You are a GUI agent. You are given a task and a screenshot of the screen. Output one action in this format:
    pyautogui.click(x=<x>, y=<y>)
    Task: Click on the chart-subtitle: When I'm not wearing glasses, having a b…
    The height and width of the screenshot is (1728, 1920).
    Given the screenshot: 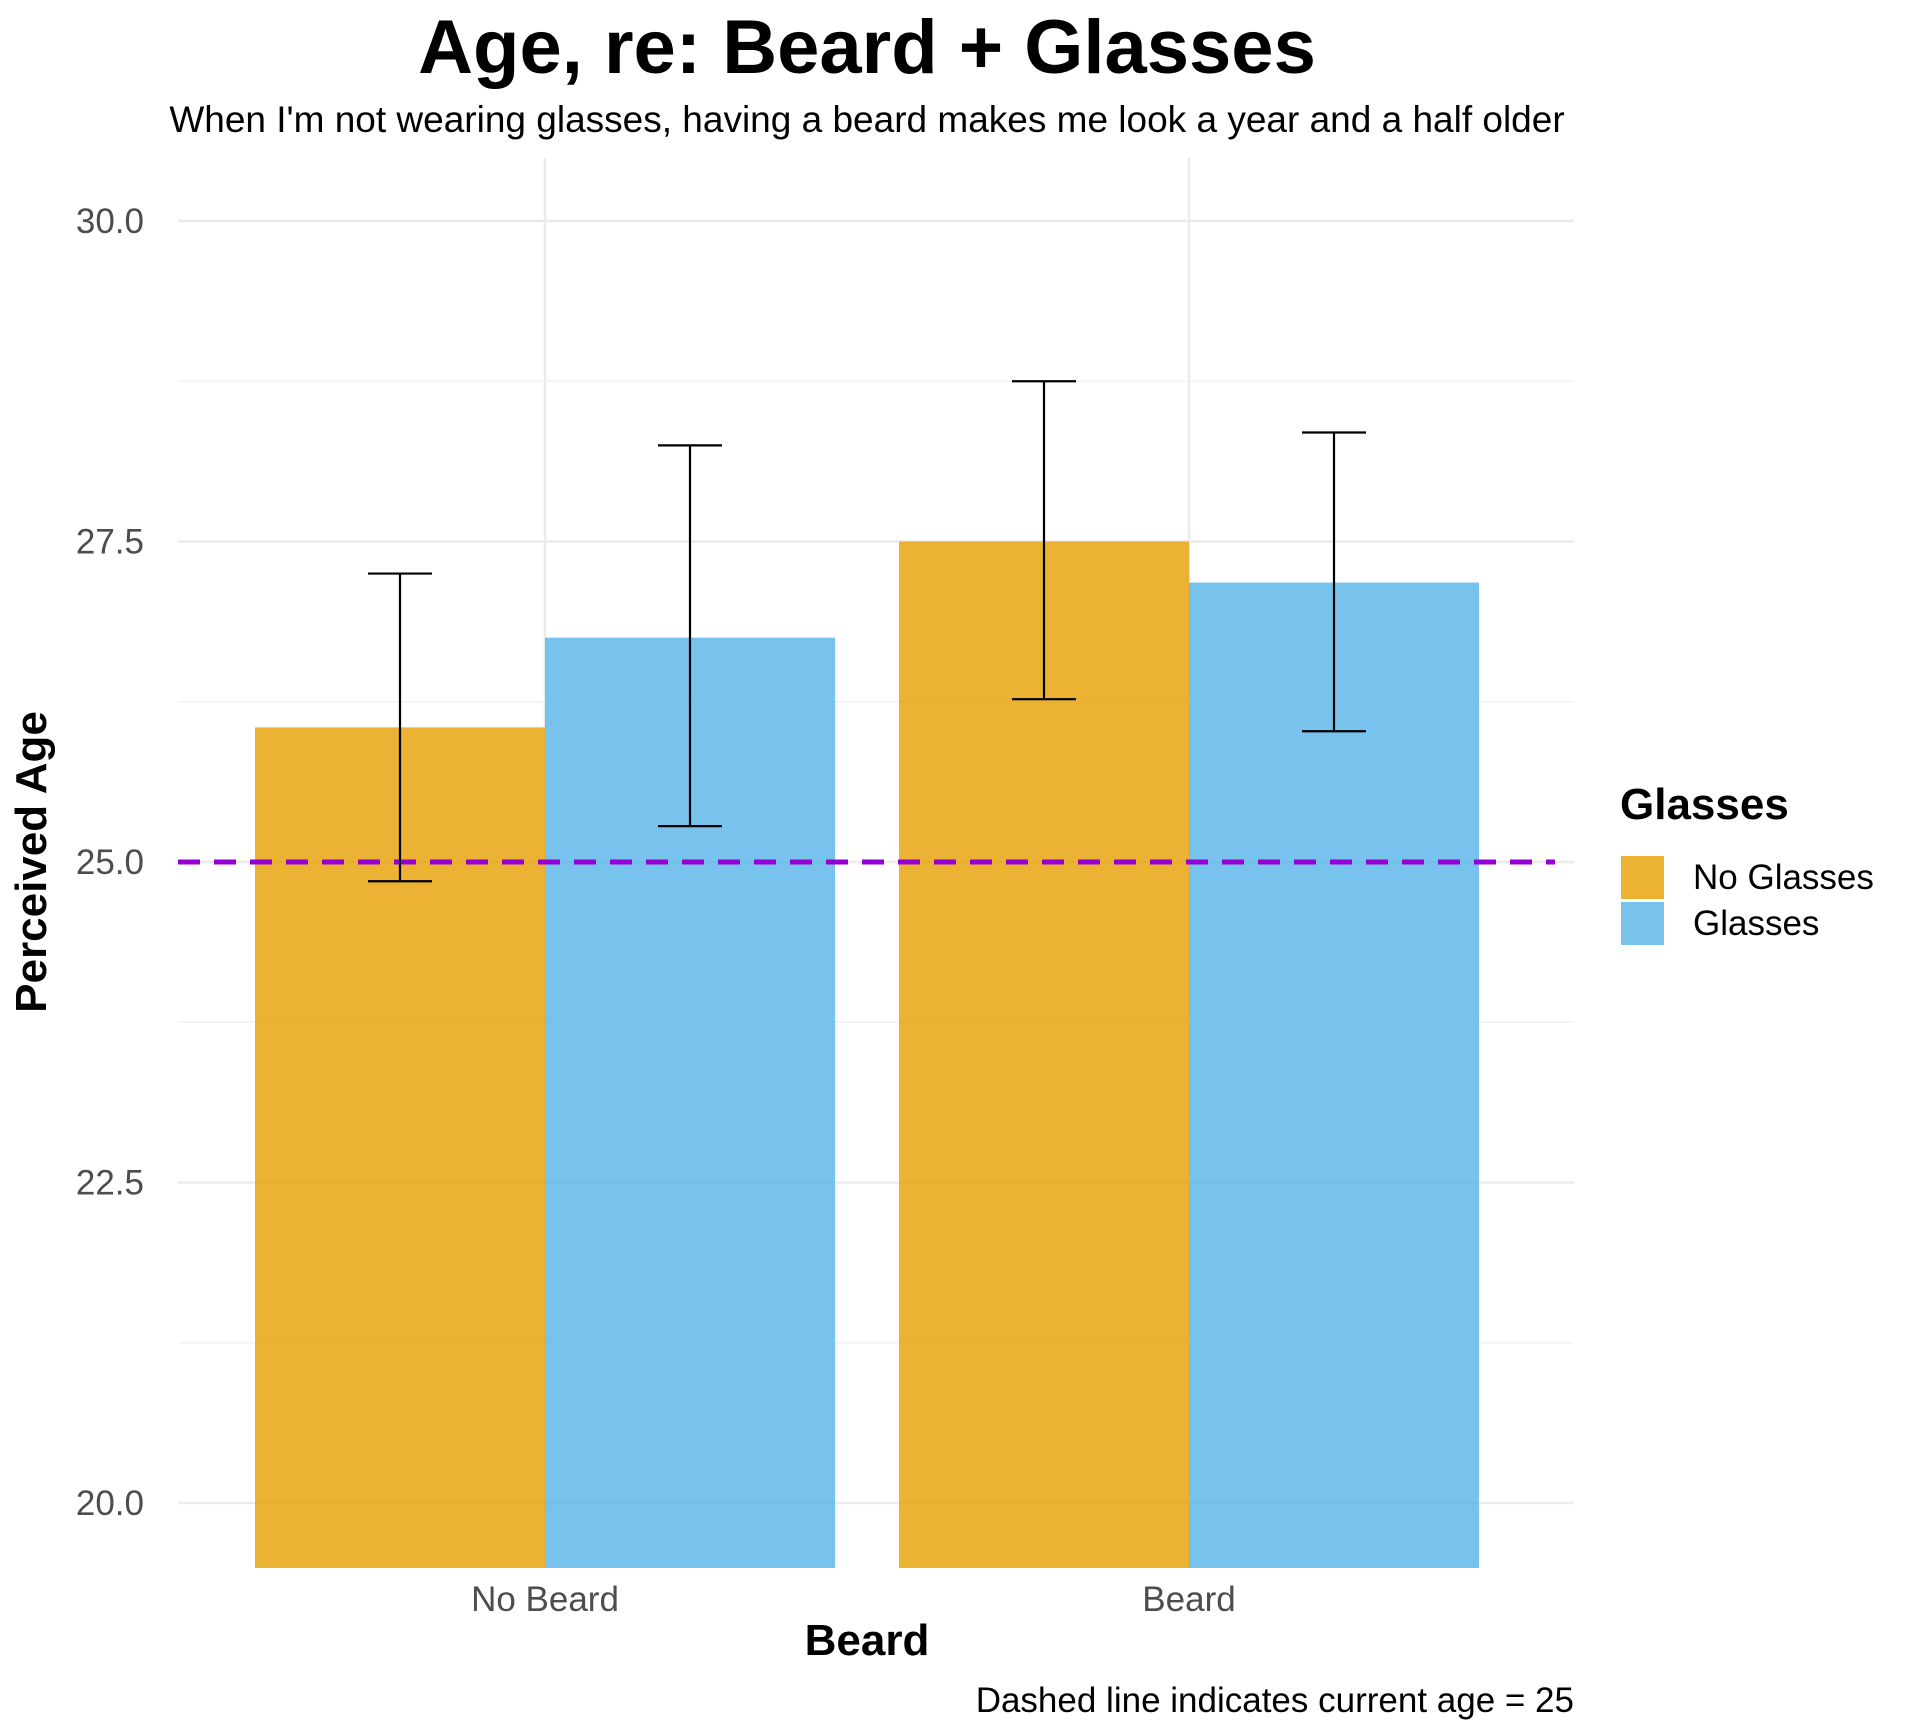 What is the action you would take?
    pyautogui.click(x=866, y=119)
    